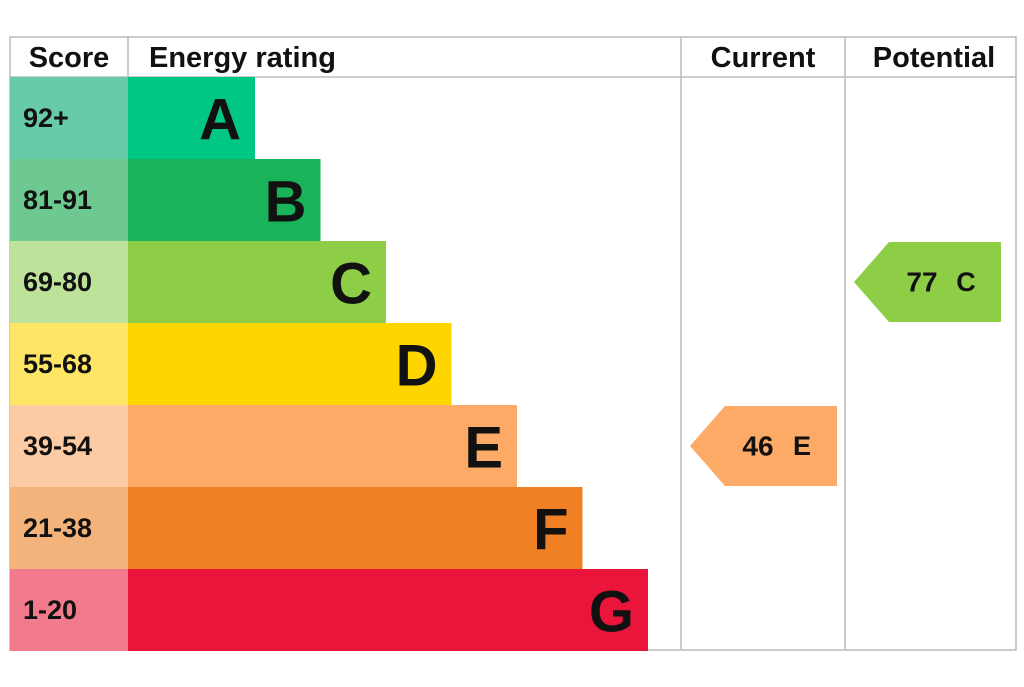 Image resolution: width=1024 pixels, height=687 pixels. Describe the element at coordinates (763, 58) in the screenshot. I see `header-current: Current` at that location.